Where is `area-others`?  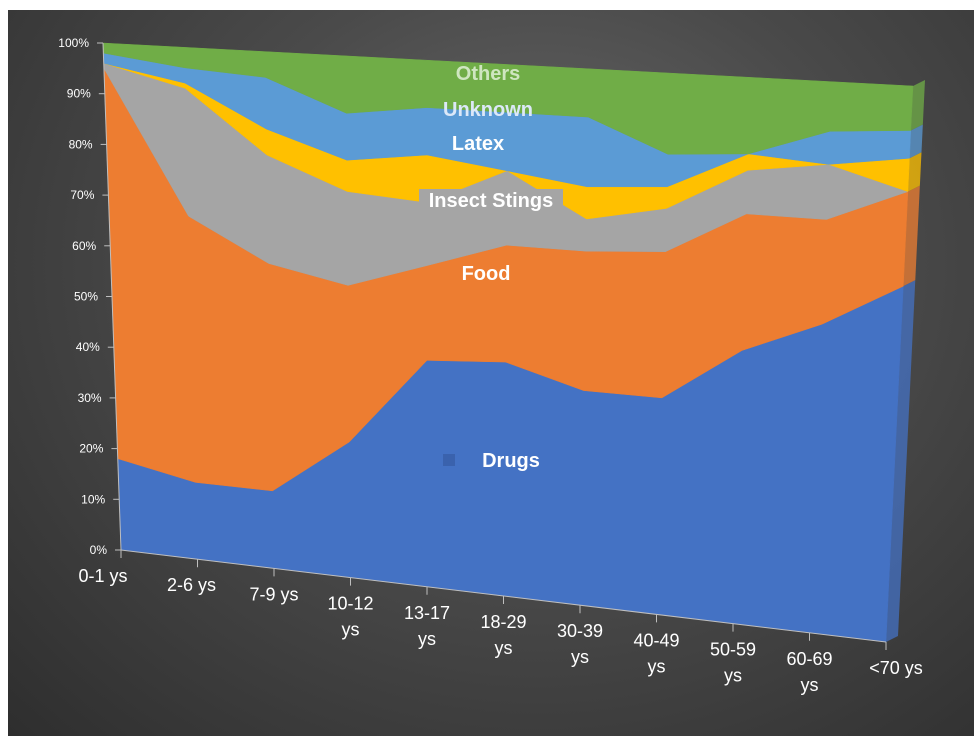
area-others is located at coordinates (508, 98).